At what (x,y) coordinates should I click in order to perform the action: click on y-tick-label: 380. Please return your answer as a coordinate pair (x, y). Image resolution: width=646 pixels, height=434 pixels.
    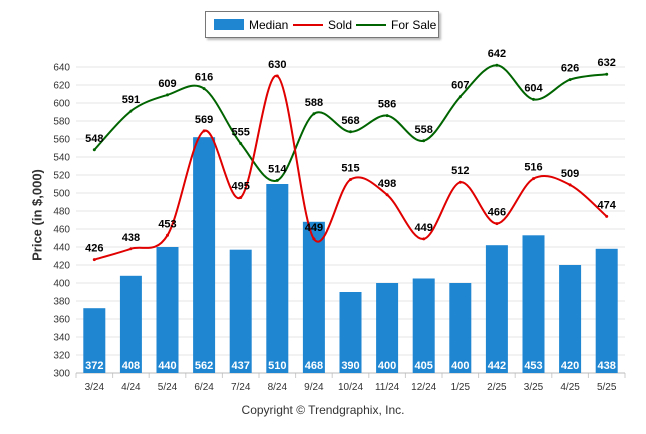
    Looking at the image, I should click on (61, 302).